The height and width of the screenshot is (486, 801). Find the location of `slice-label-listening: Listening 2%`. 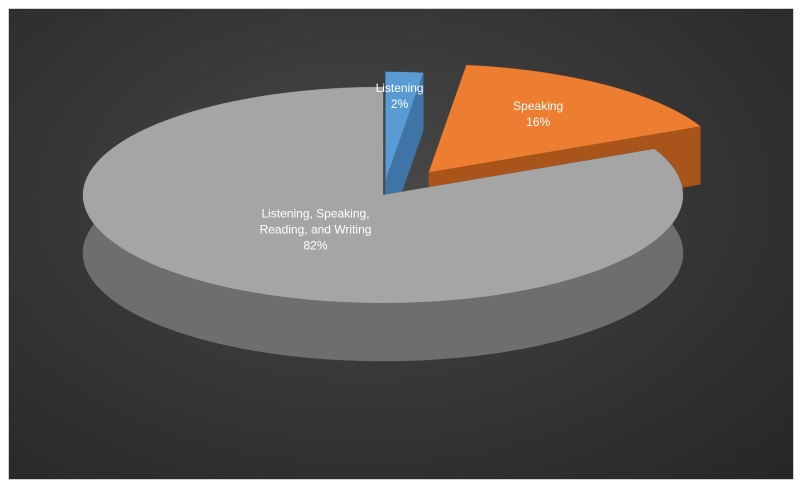

slice-label-listening: Listening 2% is located at coordinates (400, 96).